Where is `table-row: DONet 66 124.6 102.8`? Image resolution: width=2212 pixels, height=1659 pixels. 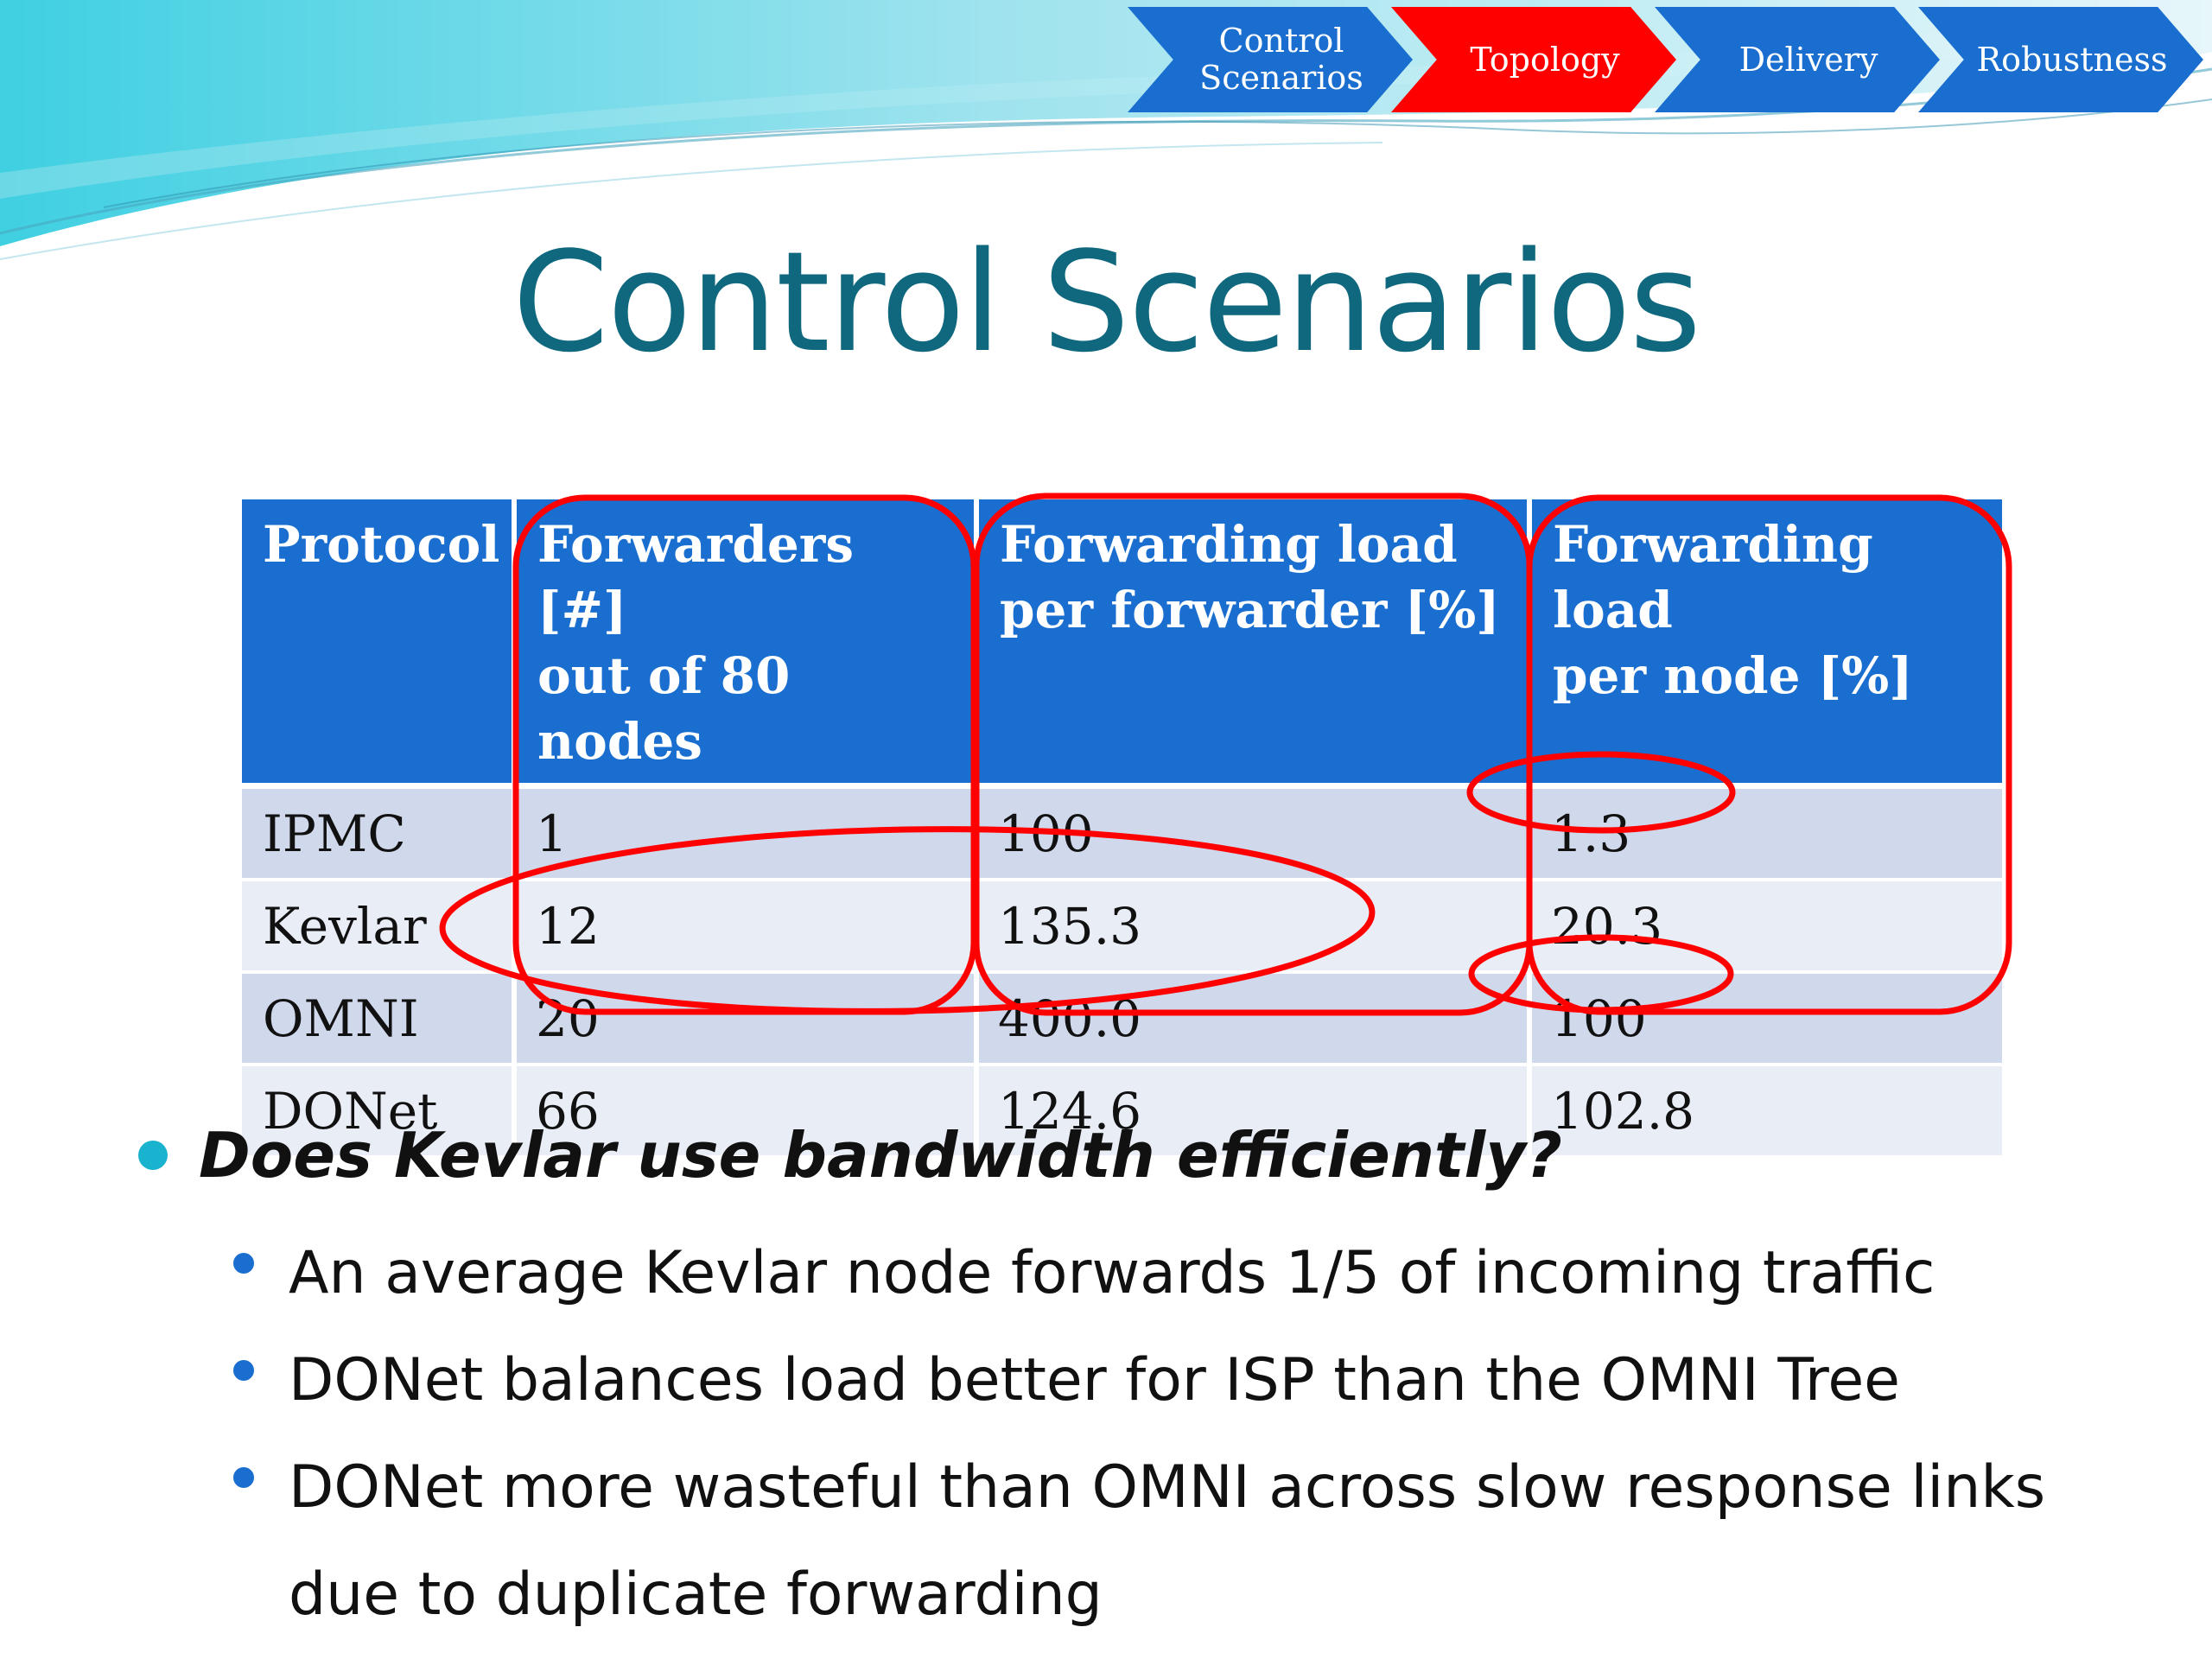
table-row: DONet 66 124.6 102.8 is located at coordinates (1124, 1112).